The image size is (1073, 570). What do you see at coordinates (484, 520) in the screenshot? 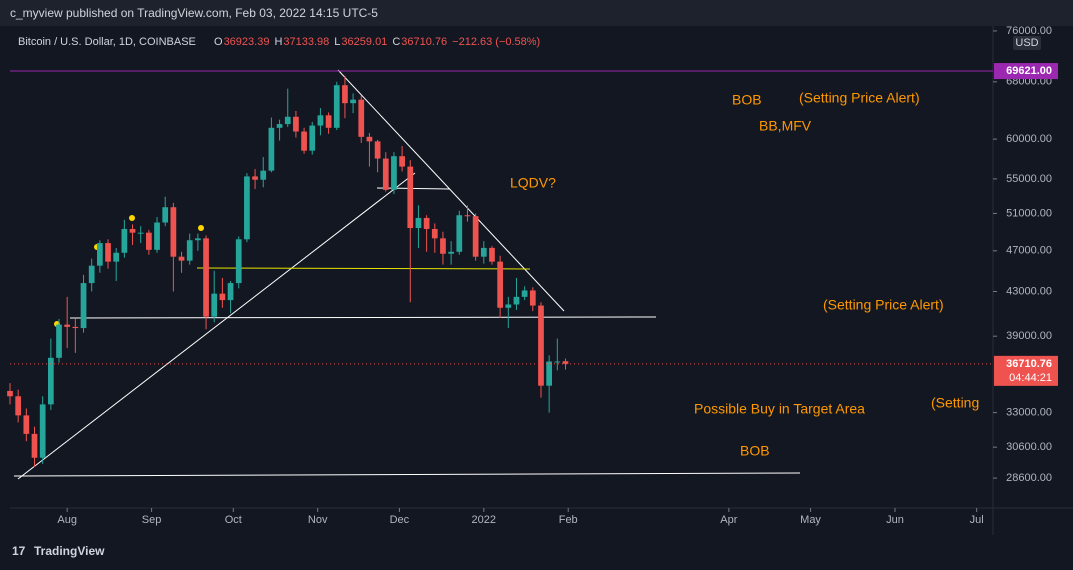
I see `x-tick-label: 2022` at bounding box center [484, 520].